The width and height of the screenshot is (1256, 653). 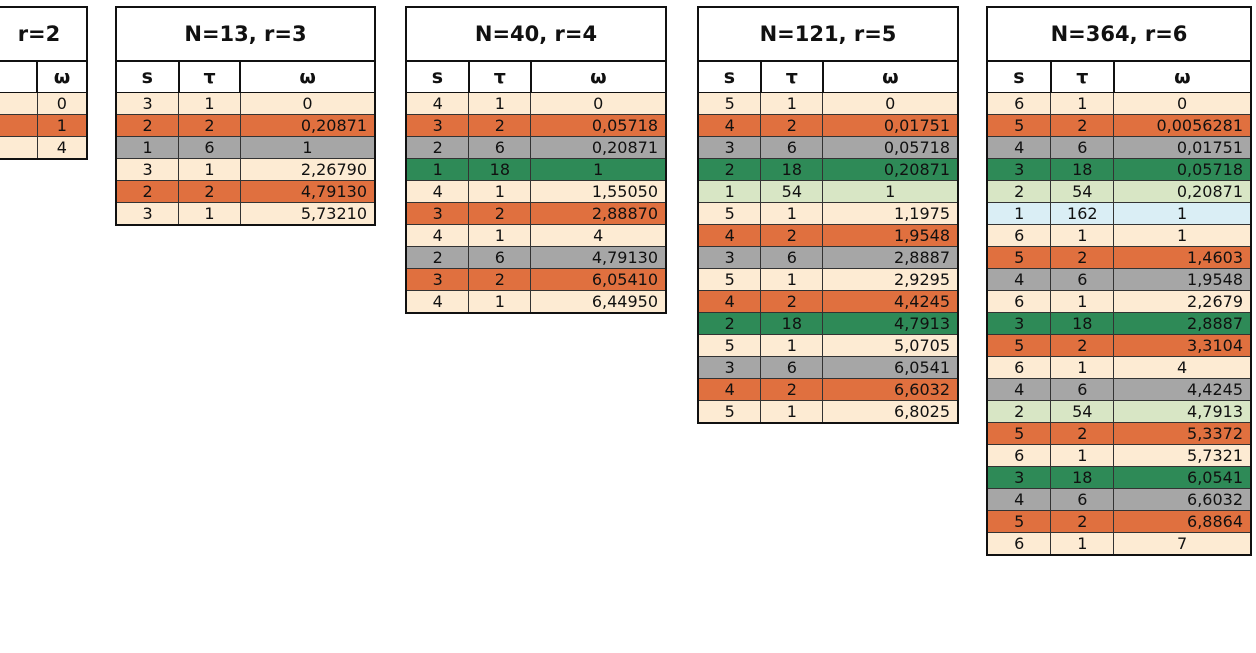 I want to click on table-row: 4 2 4,4245, so click(x=828, y=301).